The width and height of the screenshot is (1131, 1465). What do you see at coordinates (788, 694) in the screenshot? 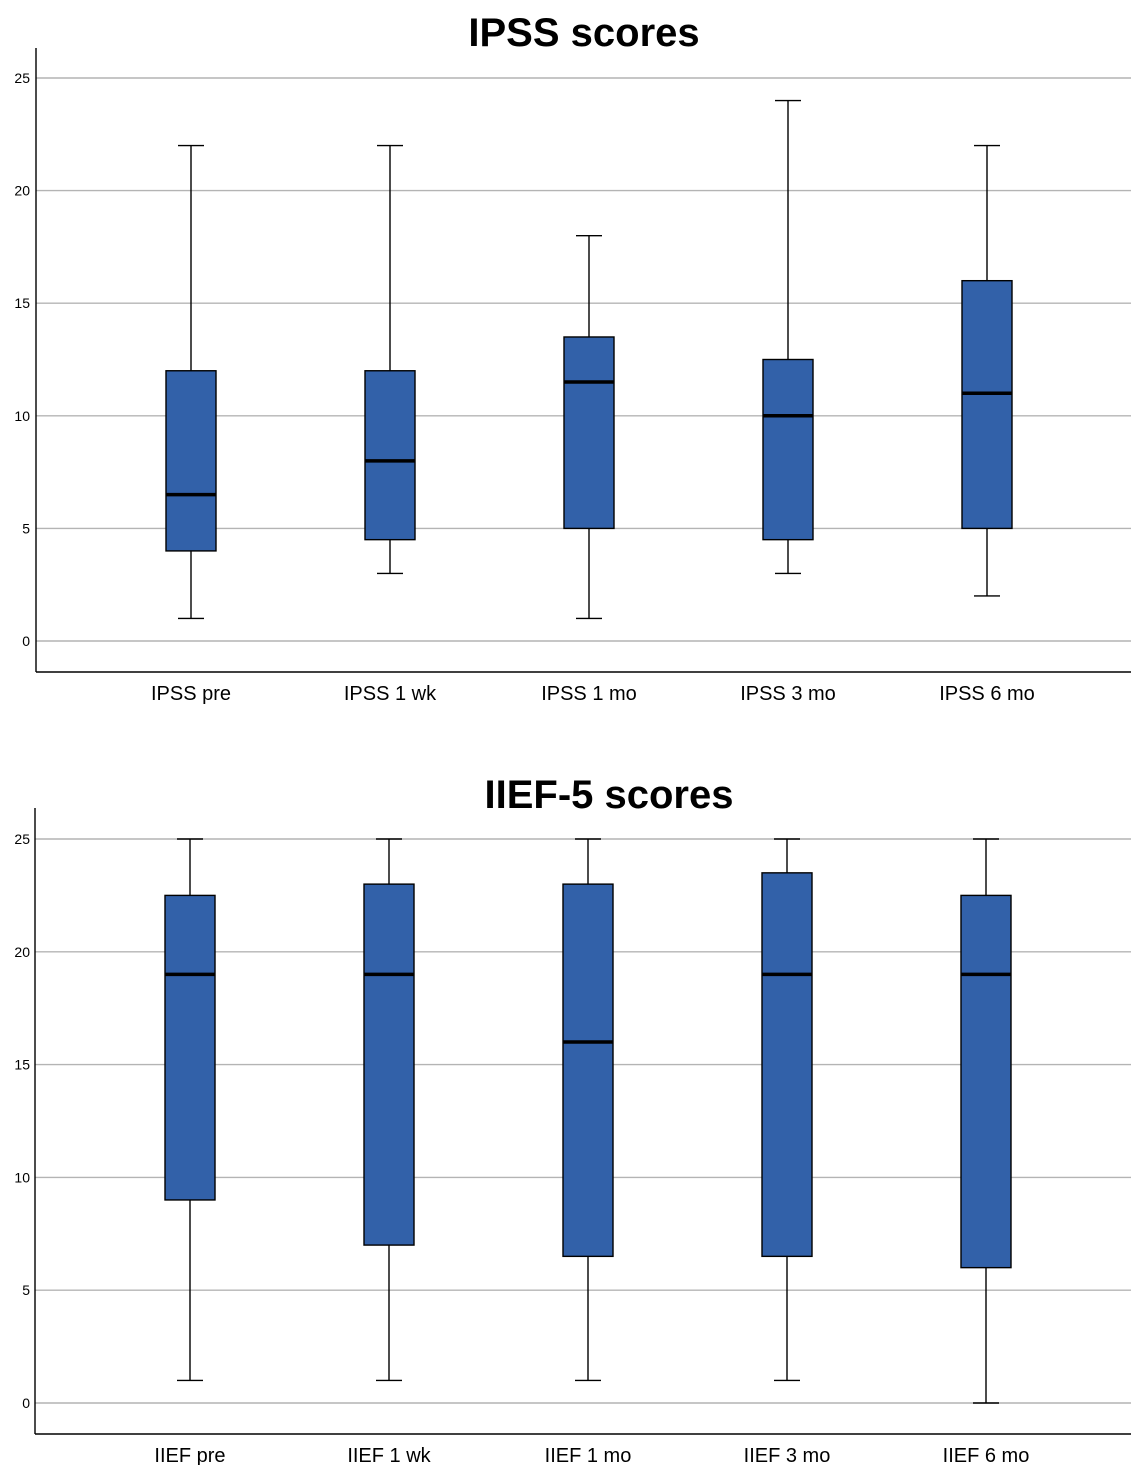
I see `x-category-label: IPSS 3 mo` at bounding box center [788, 694].